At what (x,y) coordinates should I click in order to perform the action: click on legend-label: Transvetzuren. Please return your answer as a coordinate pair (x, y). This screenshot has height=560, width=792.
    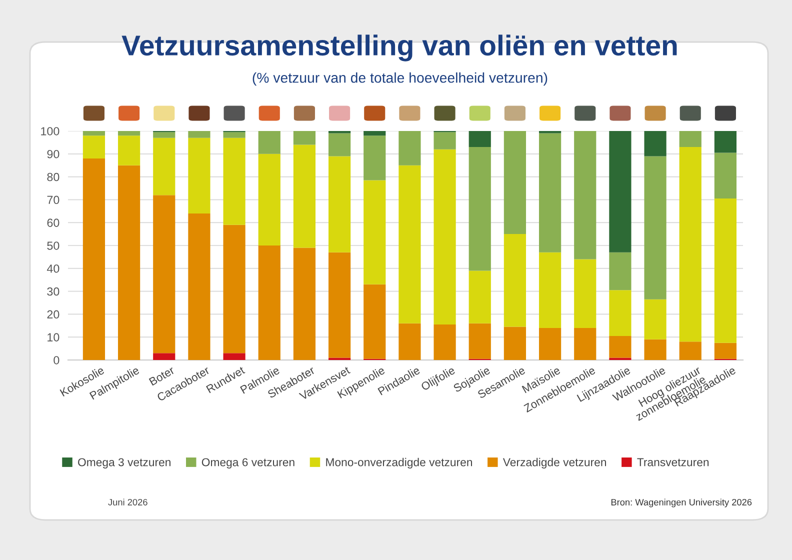
    Looking at the image, I should click on (673, 462).